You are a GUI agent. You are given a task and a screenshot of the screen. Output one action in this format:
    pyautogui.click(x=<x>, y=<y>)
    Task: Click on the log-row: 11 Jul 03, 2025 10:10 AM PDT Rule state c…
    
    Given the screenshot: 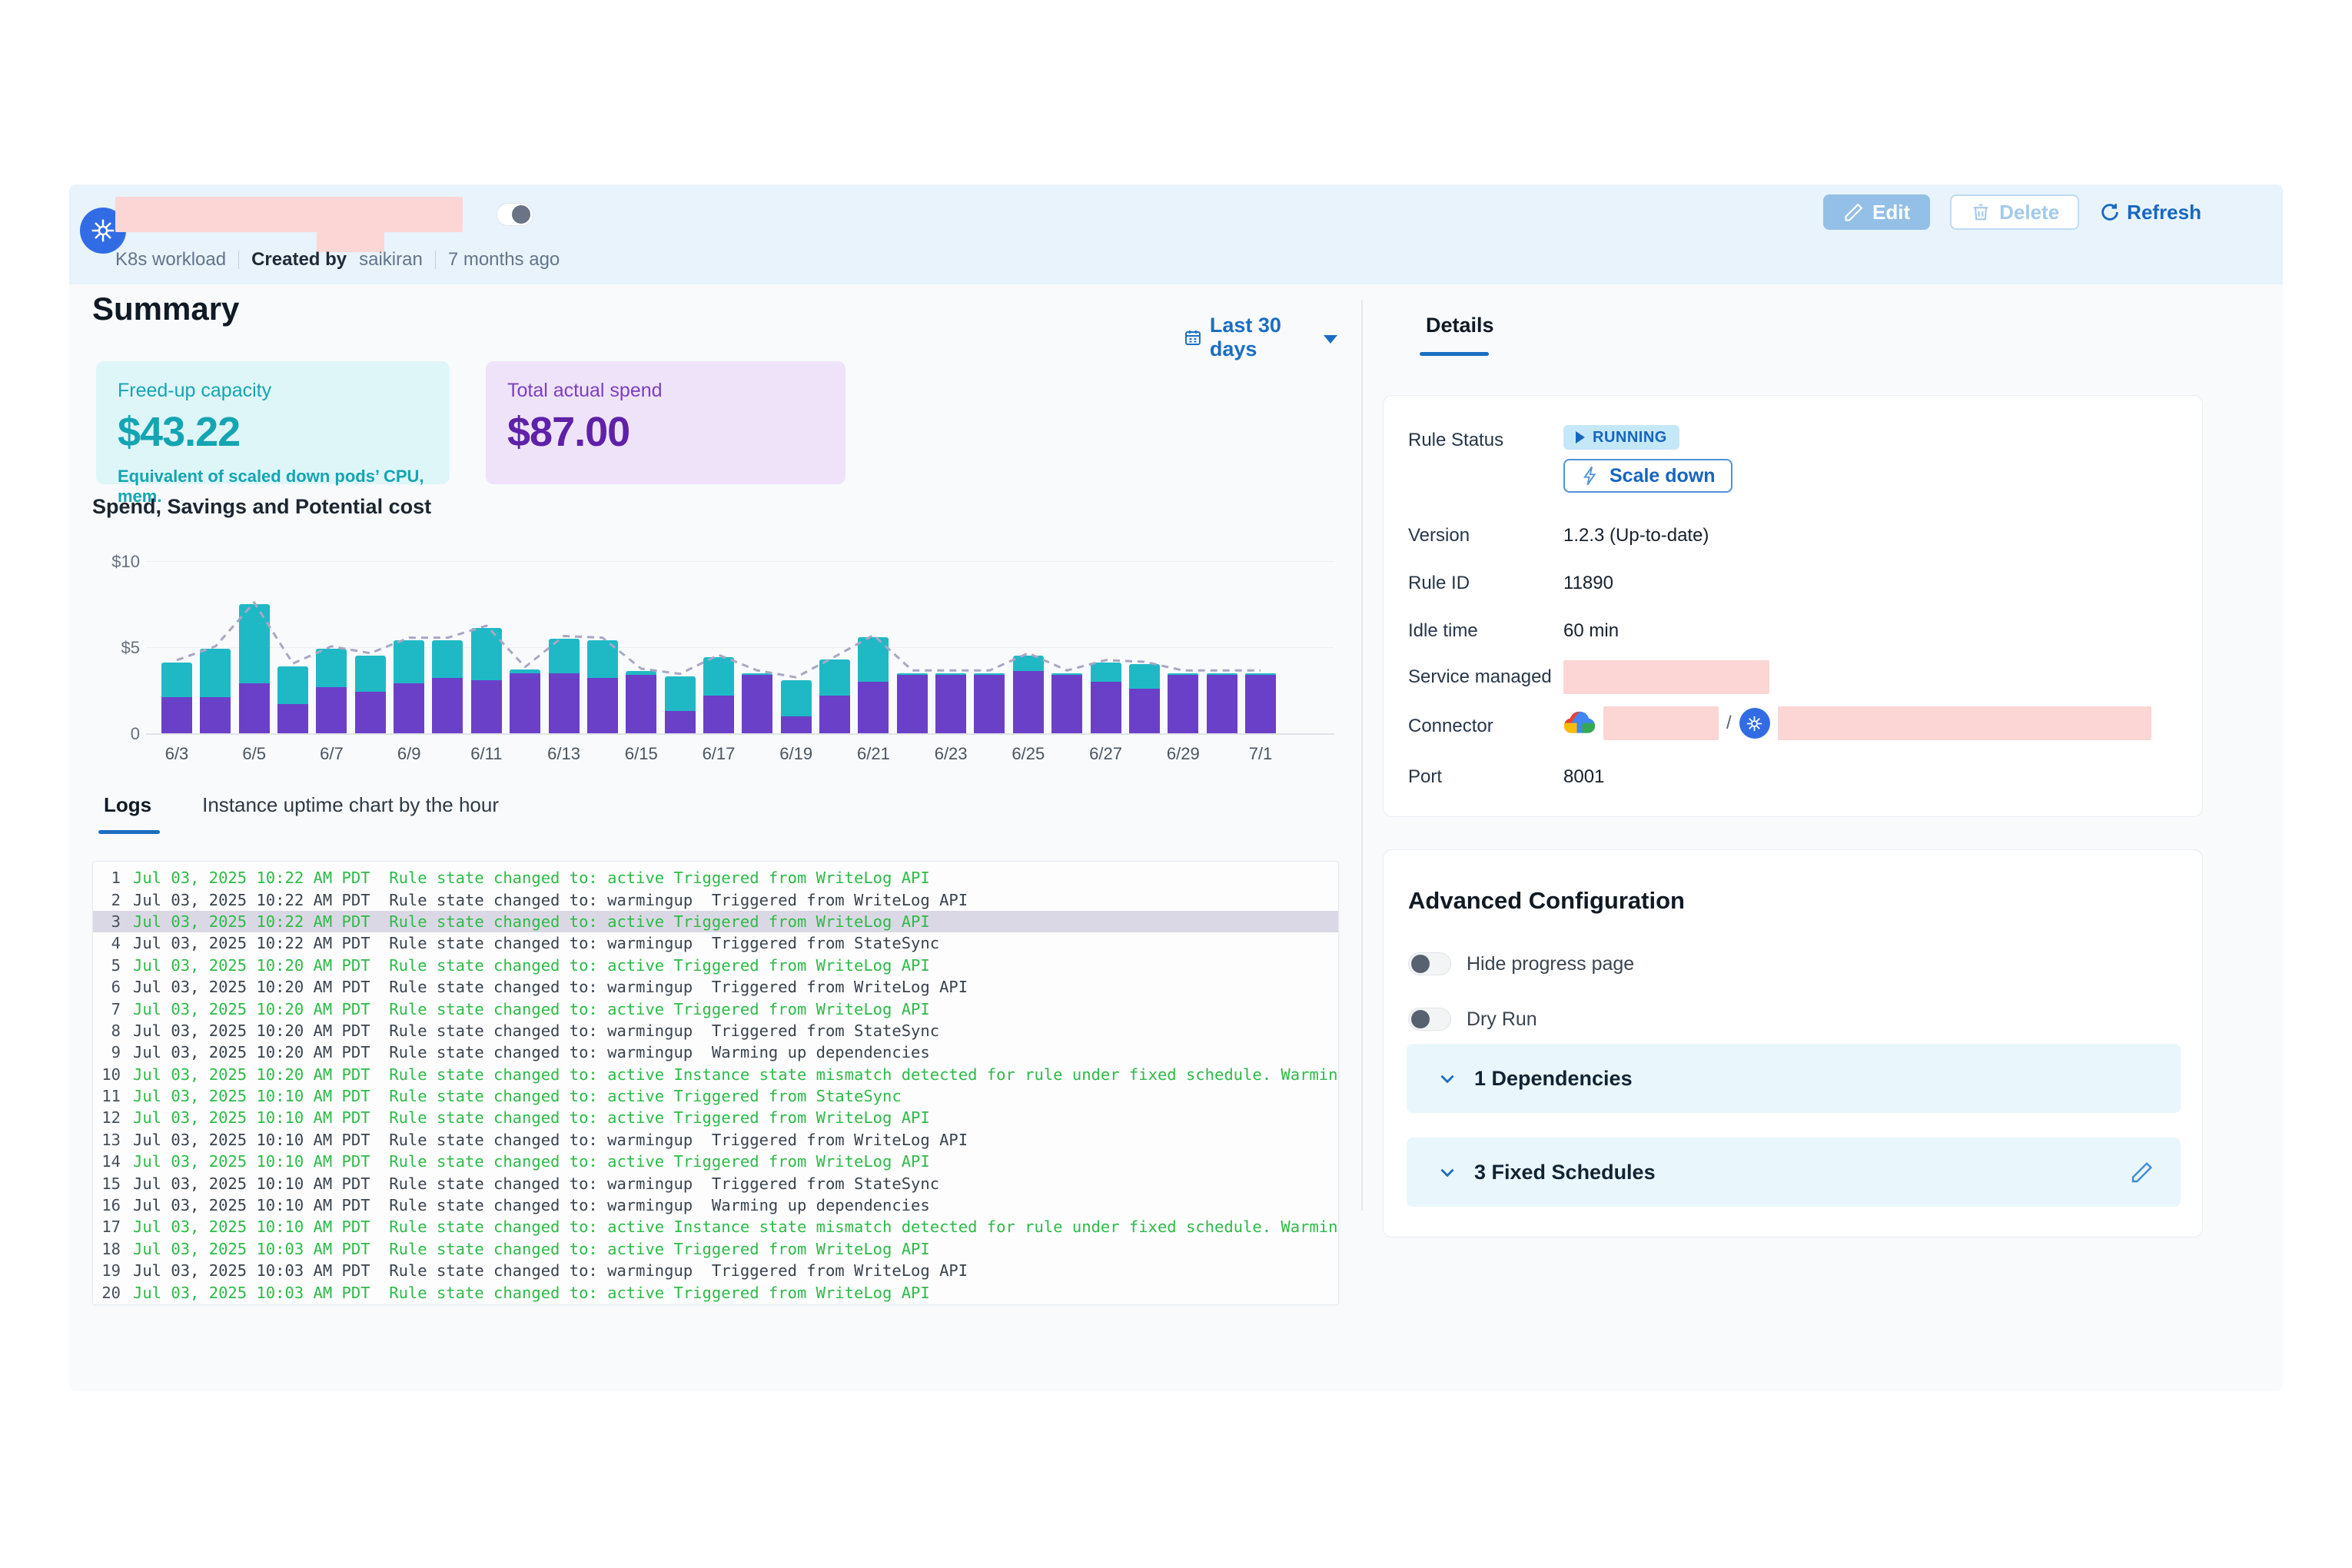 What is the action you would take?
    pyautogui.click(x=715, y=1096)
    